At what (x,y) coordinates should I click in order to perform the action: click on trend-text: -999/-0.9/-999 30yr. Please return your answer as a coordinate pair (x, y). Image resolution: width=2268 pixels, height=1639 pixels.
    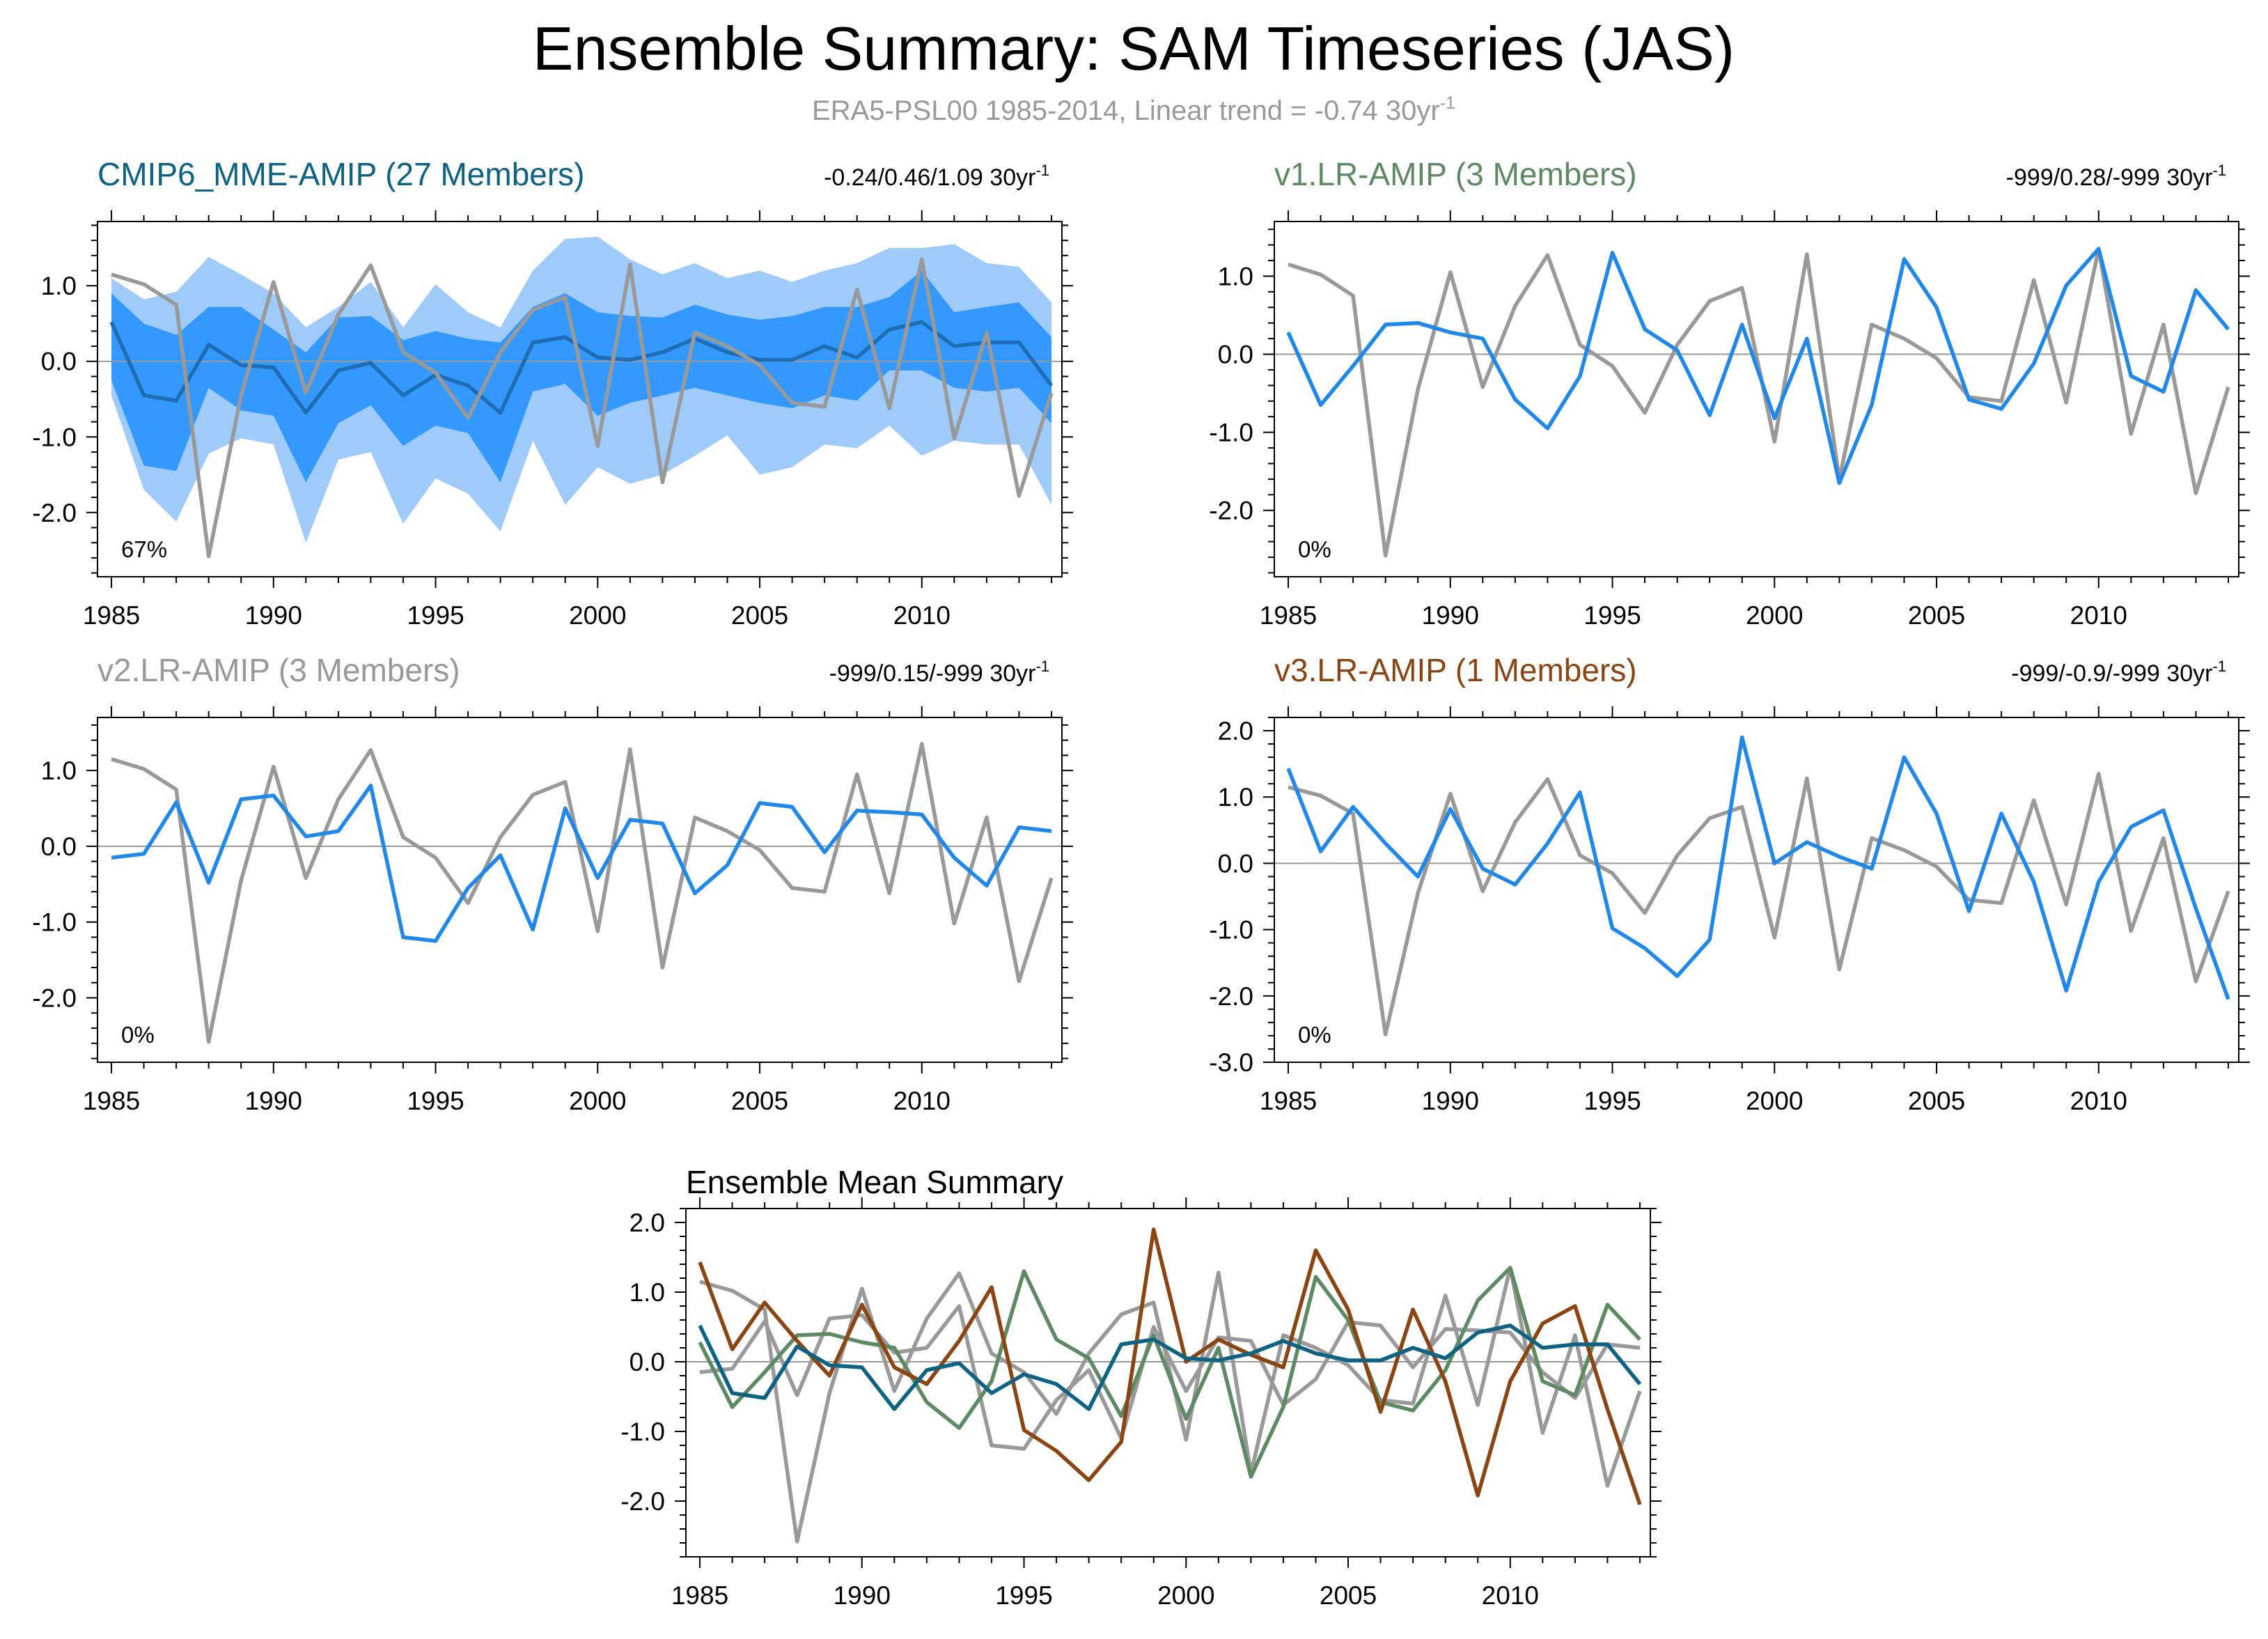
    Looking at the image, I should click on (2111, 673).